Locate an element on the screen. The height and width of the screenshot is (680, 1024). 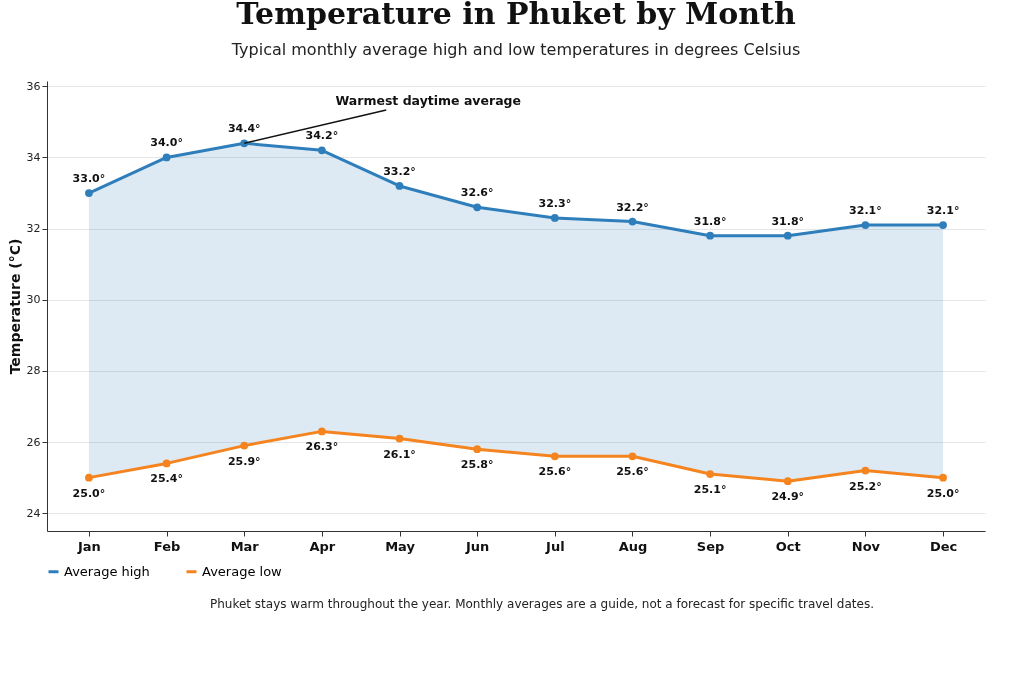
data-label: 34.2° is located at coordinates (322, 136).